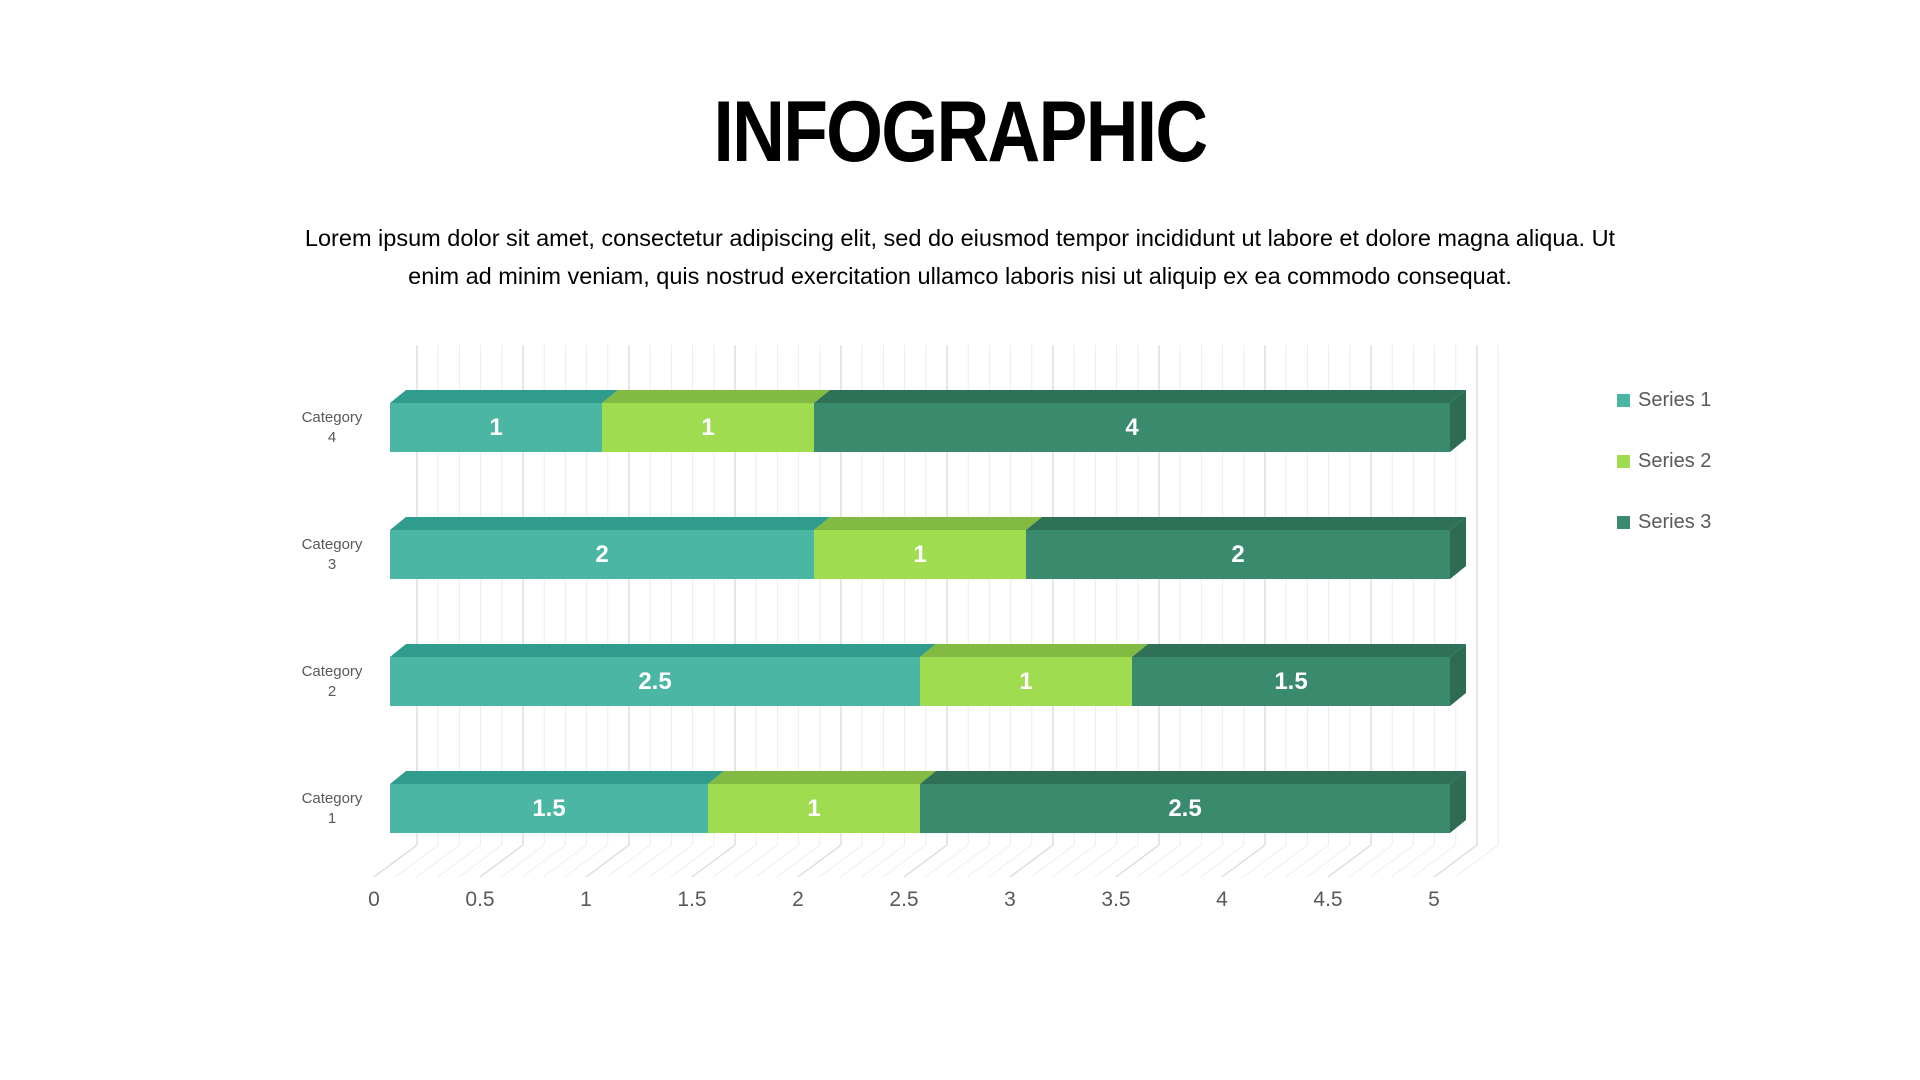 This screenshot has width=1920, height=1080. Describe the element at coordinates (1675, 461) in the screenshot. I see `legend-label: Series 2` at that location.